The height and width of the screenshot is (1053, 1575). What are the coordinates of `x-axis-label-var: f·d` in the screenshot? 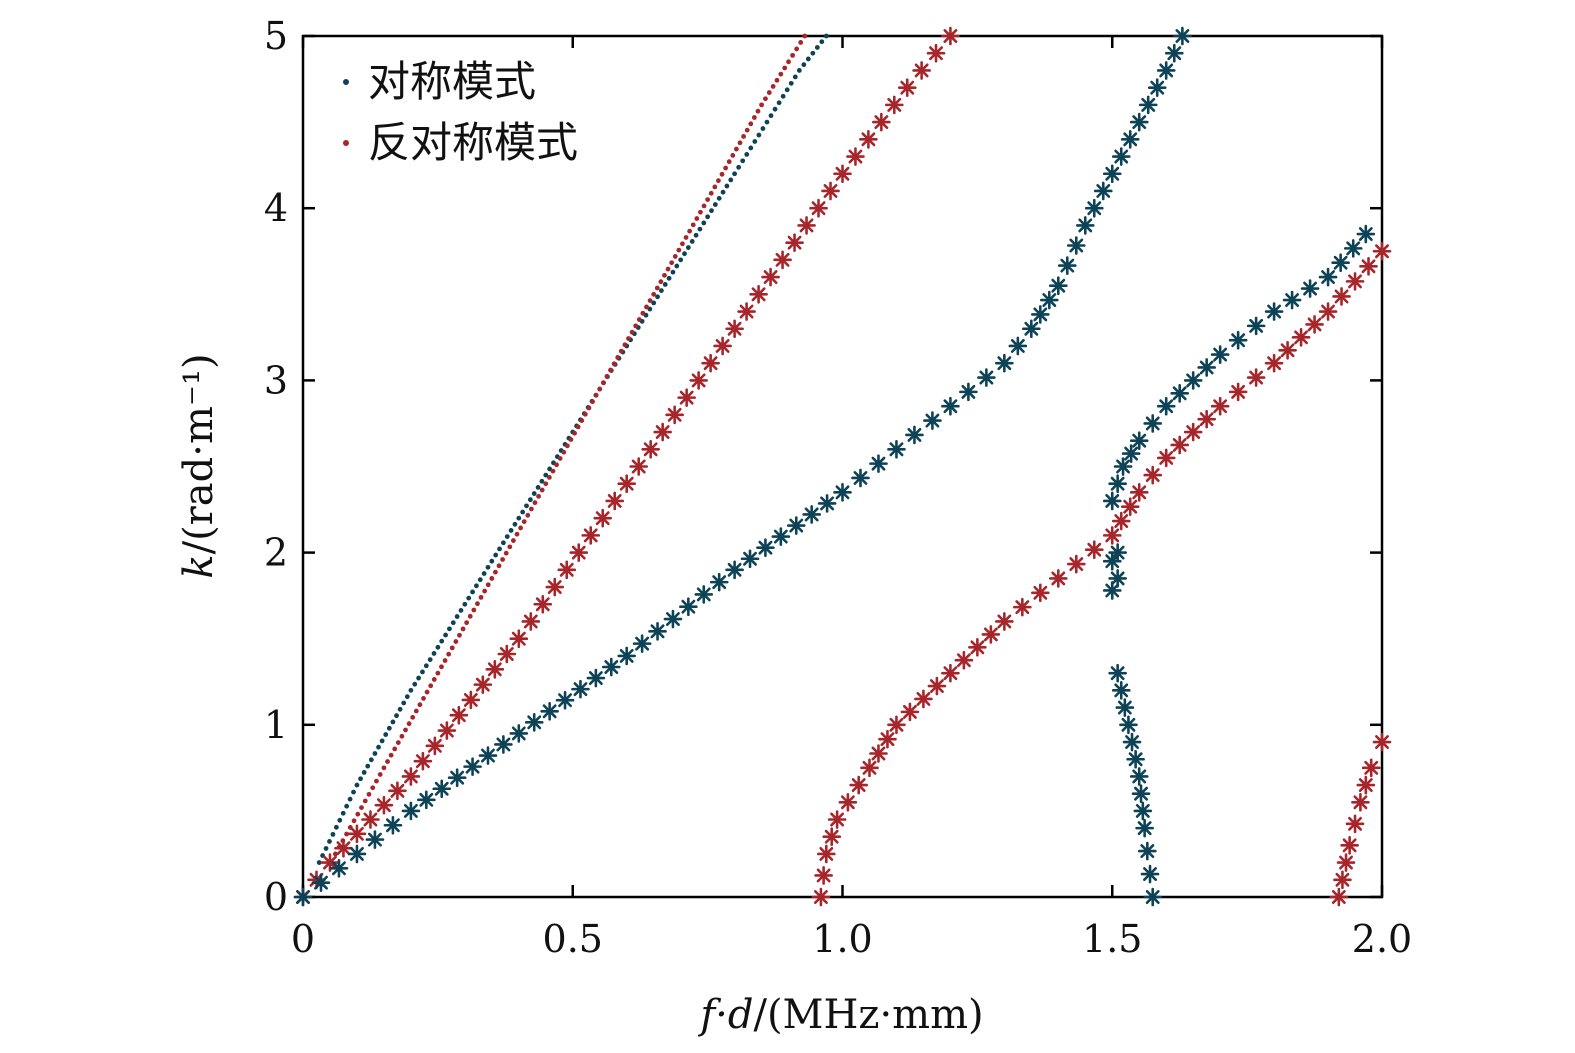 It's located at (725, 1015).